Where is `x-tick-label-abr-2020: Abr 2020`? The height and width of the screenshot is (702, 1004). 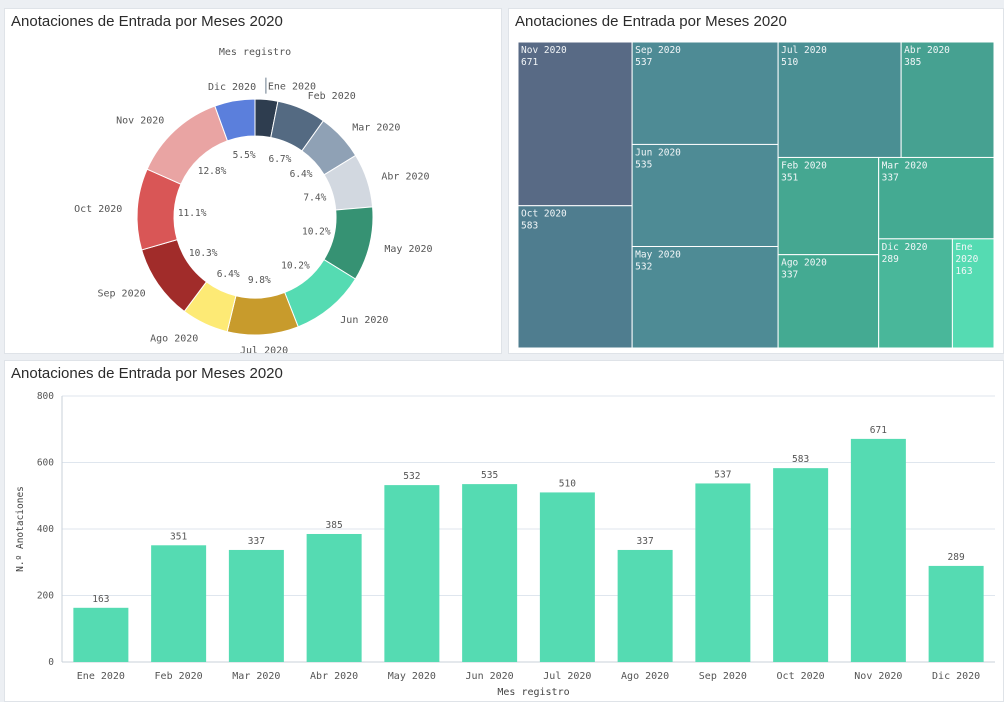 x-tick-label-abr-2020: Abr 2020 is located at coordinates (334, 676).